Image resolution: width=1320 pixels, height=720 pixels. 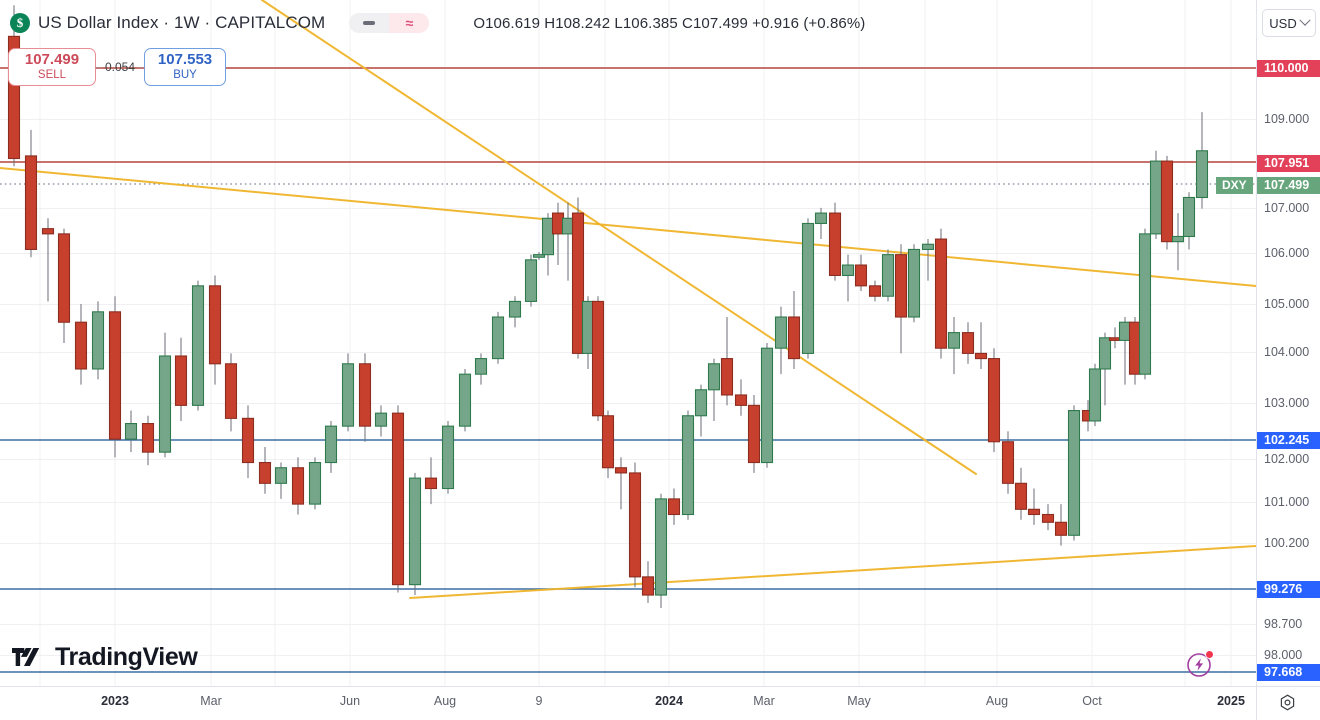 I want to click on price-badge: 107.499, so click(x=1288, y=185).